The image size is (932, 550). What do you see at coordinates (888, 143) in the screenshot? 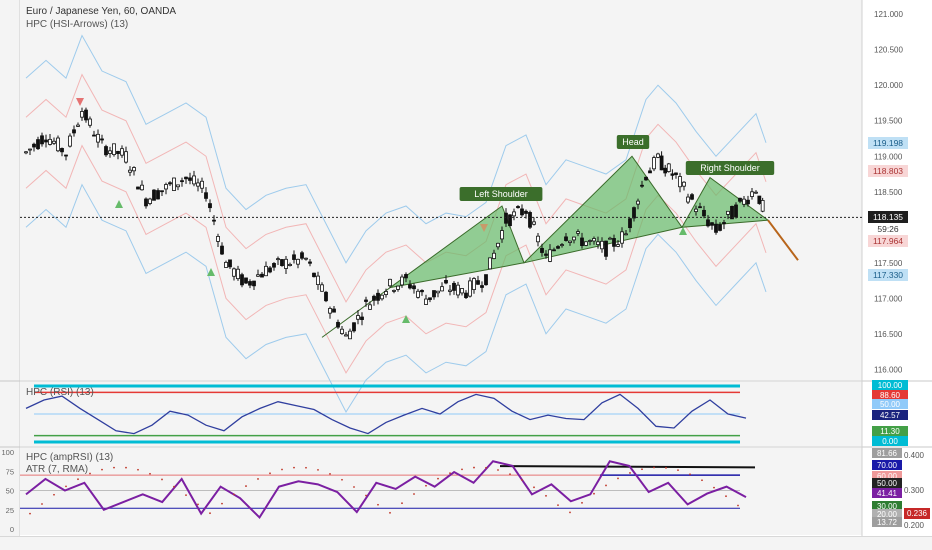
I see `price-tag-text: 119.198` at bounding box center [888, 143].